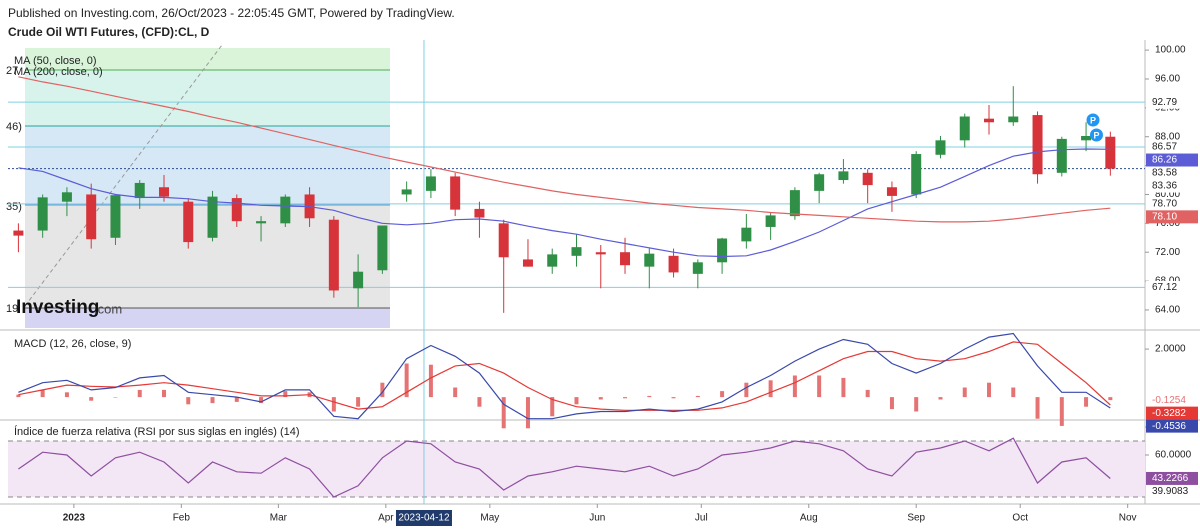 The image size is (1200, 530). I want to click on x-tick-label: 2023, so click(74, 518).